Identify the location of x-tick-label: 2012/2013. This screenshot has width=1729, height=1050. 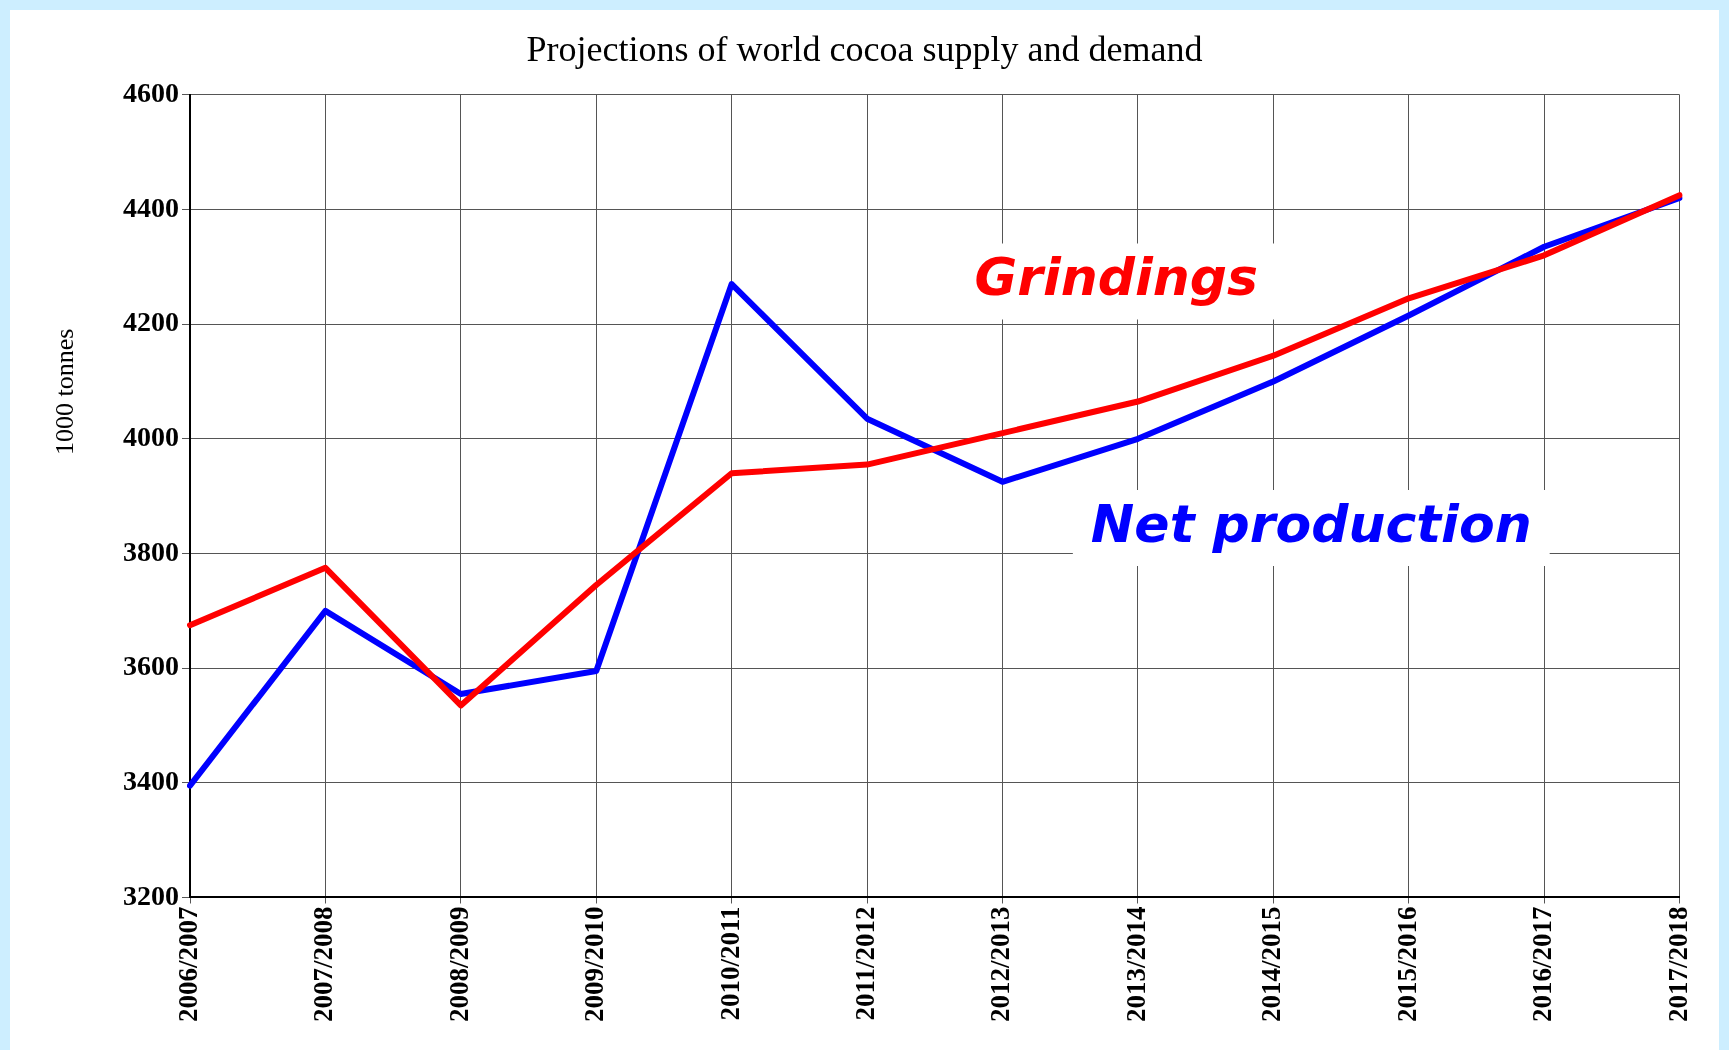
(1000, 964).